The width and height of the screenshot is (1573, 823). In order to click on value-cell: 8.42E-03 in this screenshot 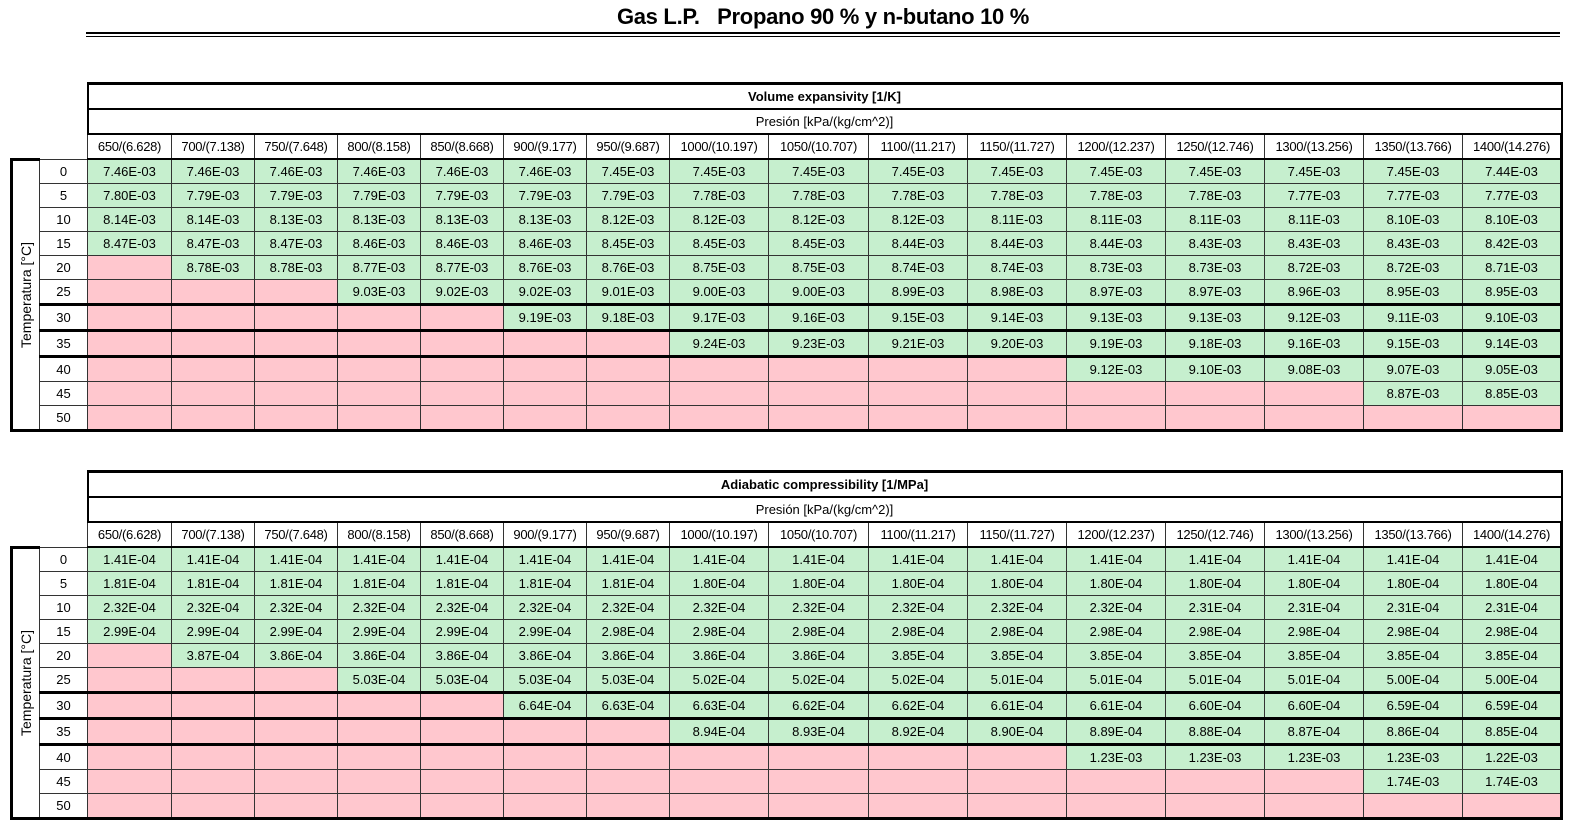, I will do `click(1512, 243)`.